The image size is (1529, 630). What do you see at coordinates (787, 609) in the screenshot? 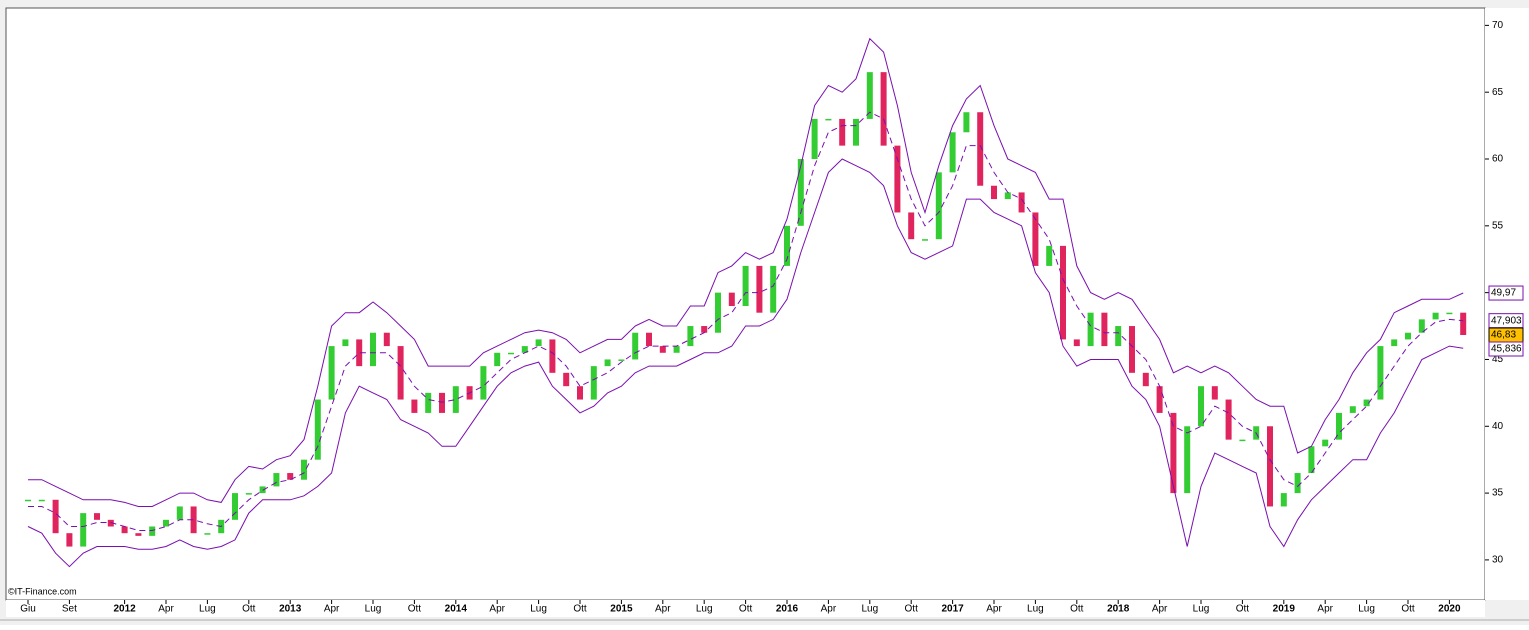
I see `x-tick-label: 2016` at bounding box center [787, 609].